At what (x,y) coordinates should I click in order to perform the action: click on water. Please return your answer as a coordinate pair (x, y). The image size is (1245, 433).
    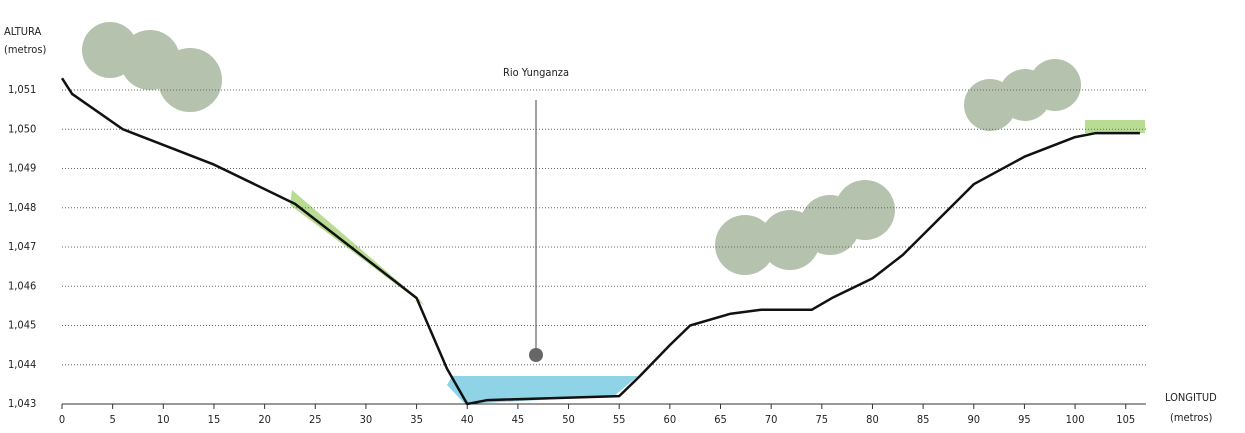
    Looking at the image, I should click on (542, 390).